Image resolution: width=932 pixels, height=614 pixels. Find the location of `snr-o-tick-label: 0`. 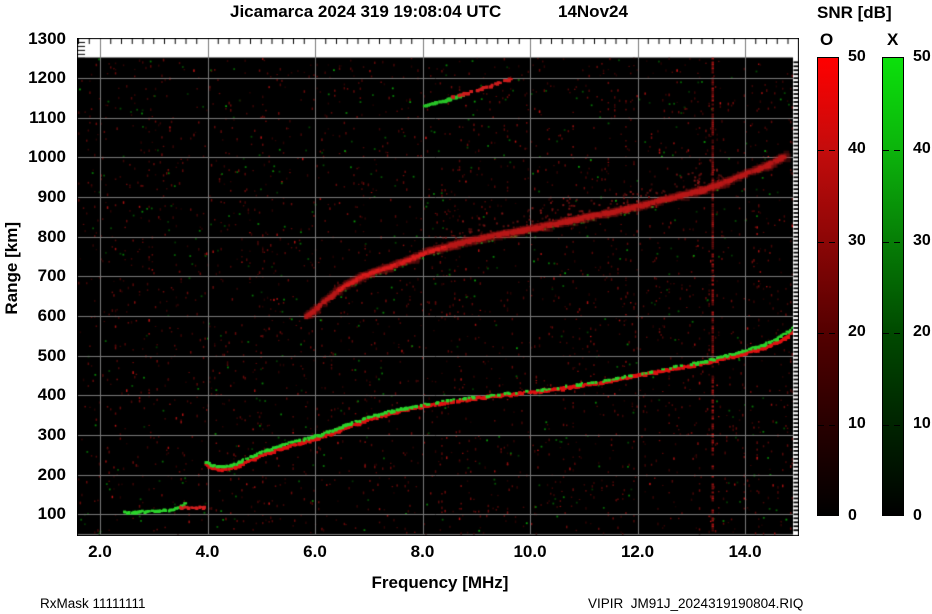

snr-o-tick-label: 0 is located at coordinates (852, 515).